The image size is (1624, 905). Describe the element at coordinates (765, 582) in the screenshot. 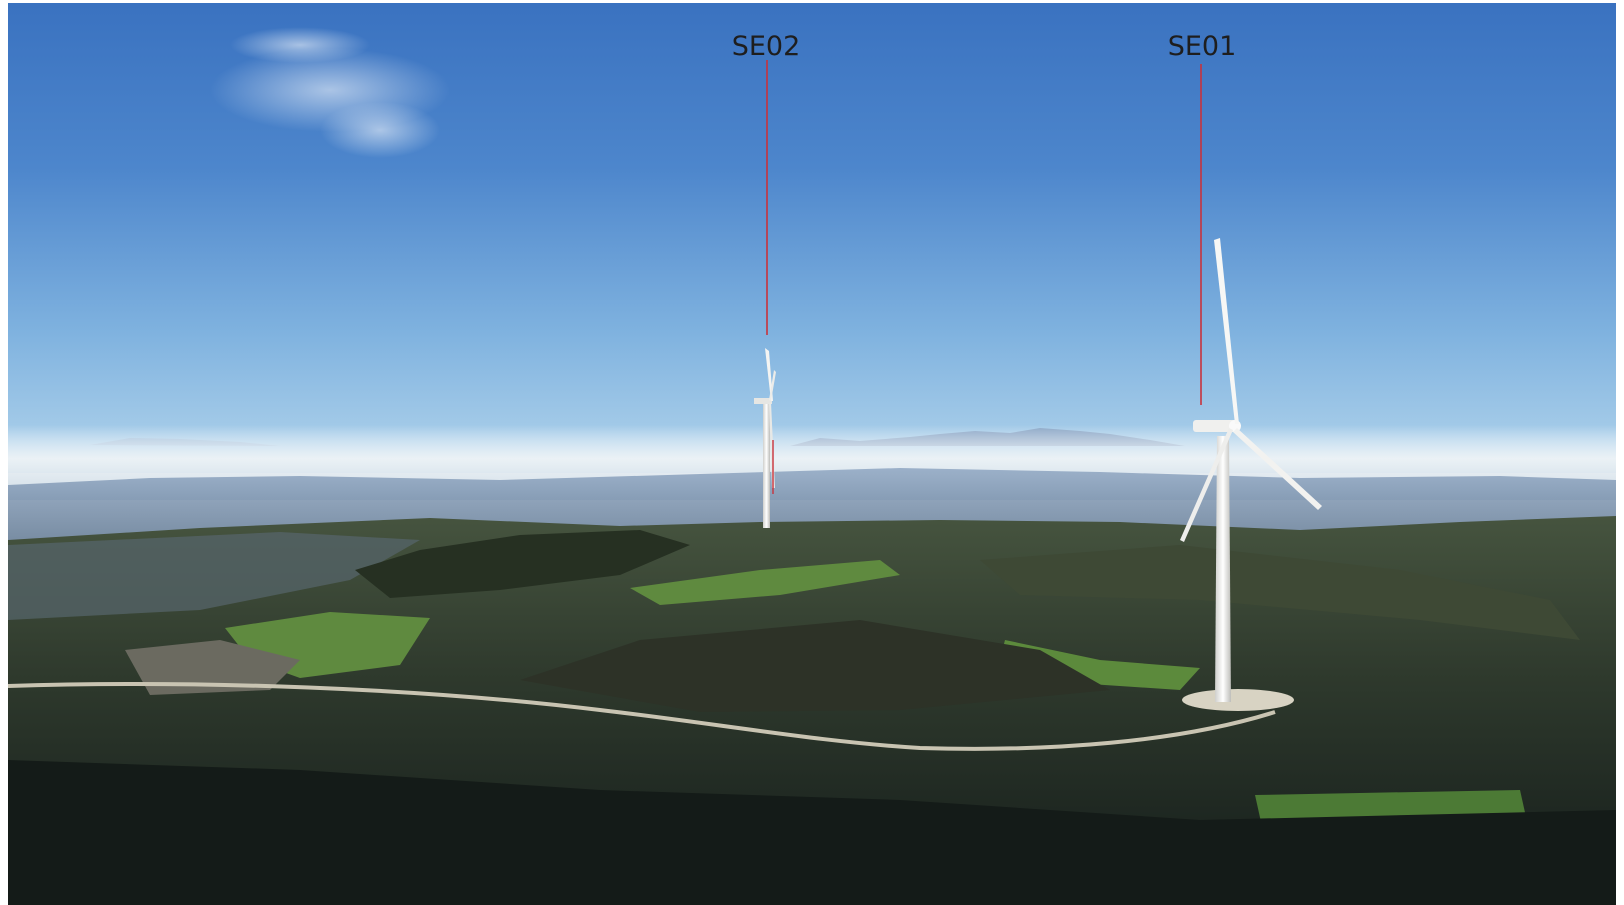

I see `green-field-center` at that location.